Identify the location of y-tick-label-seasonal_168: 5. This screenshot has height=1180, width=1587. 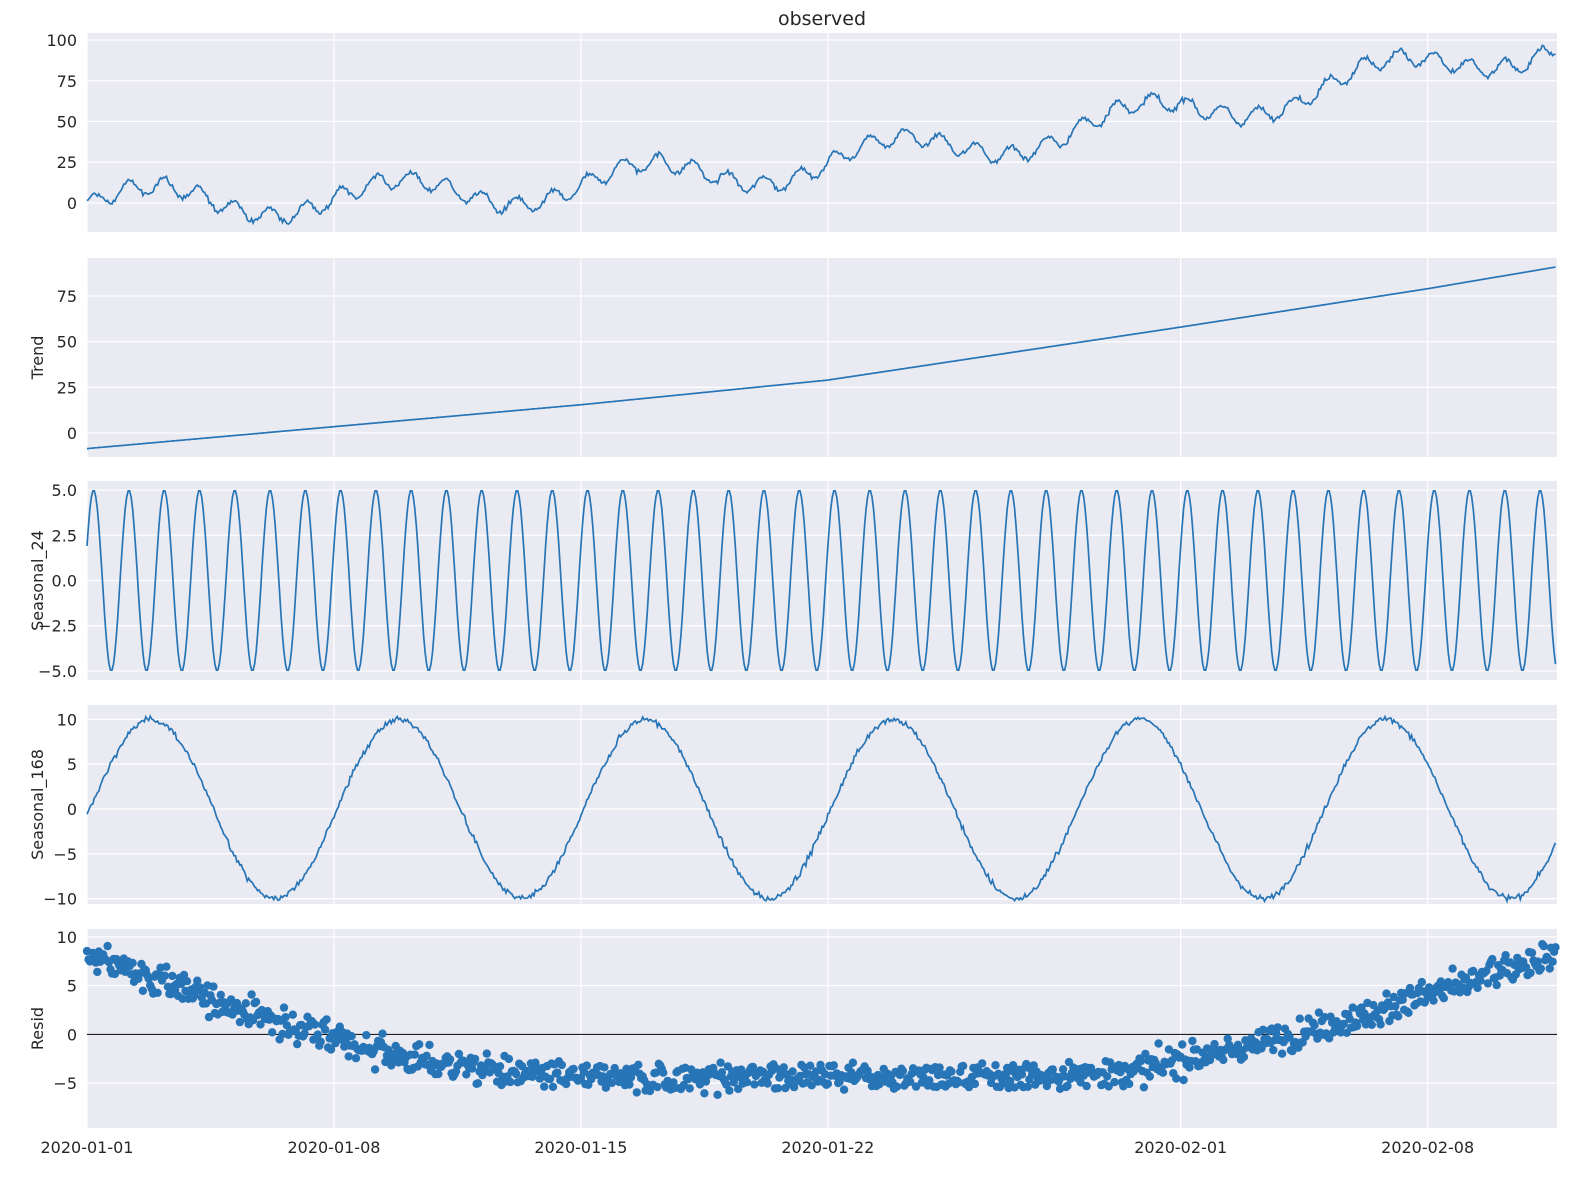
(72, 764).